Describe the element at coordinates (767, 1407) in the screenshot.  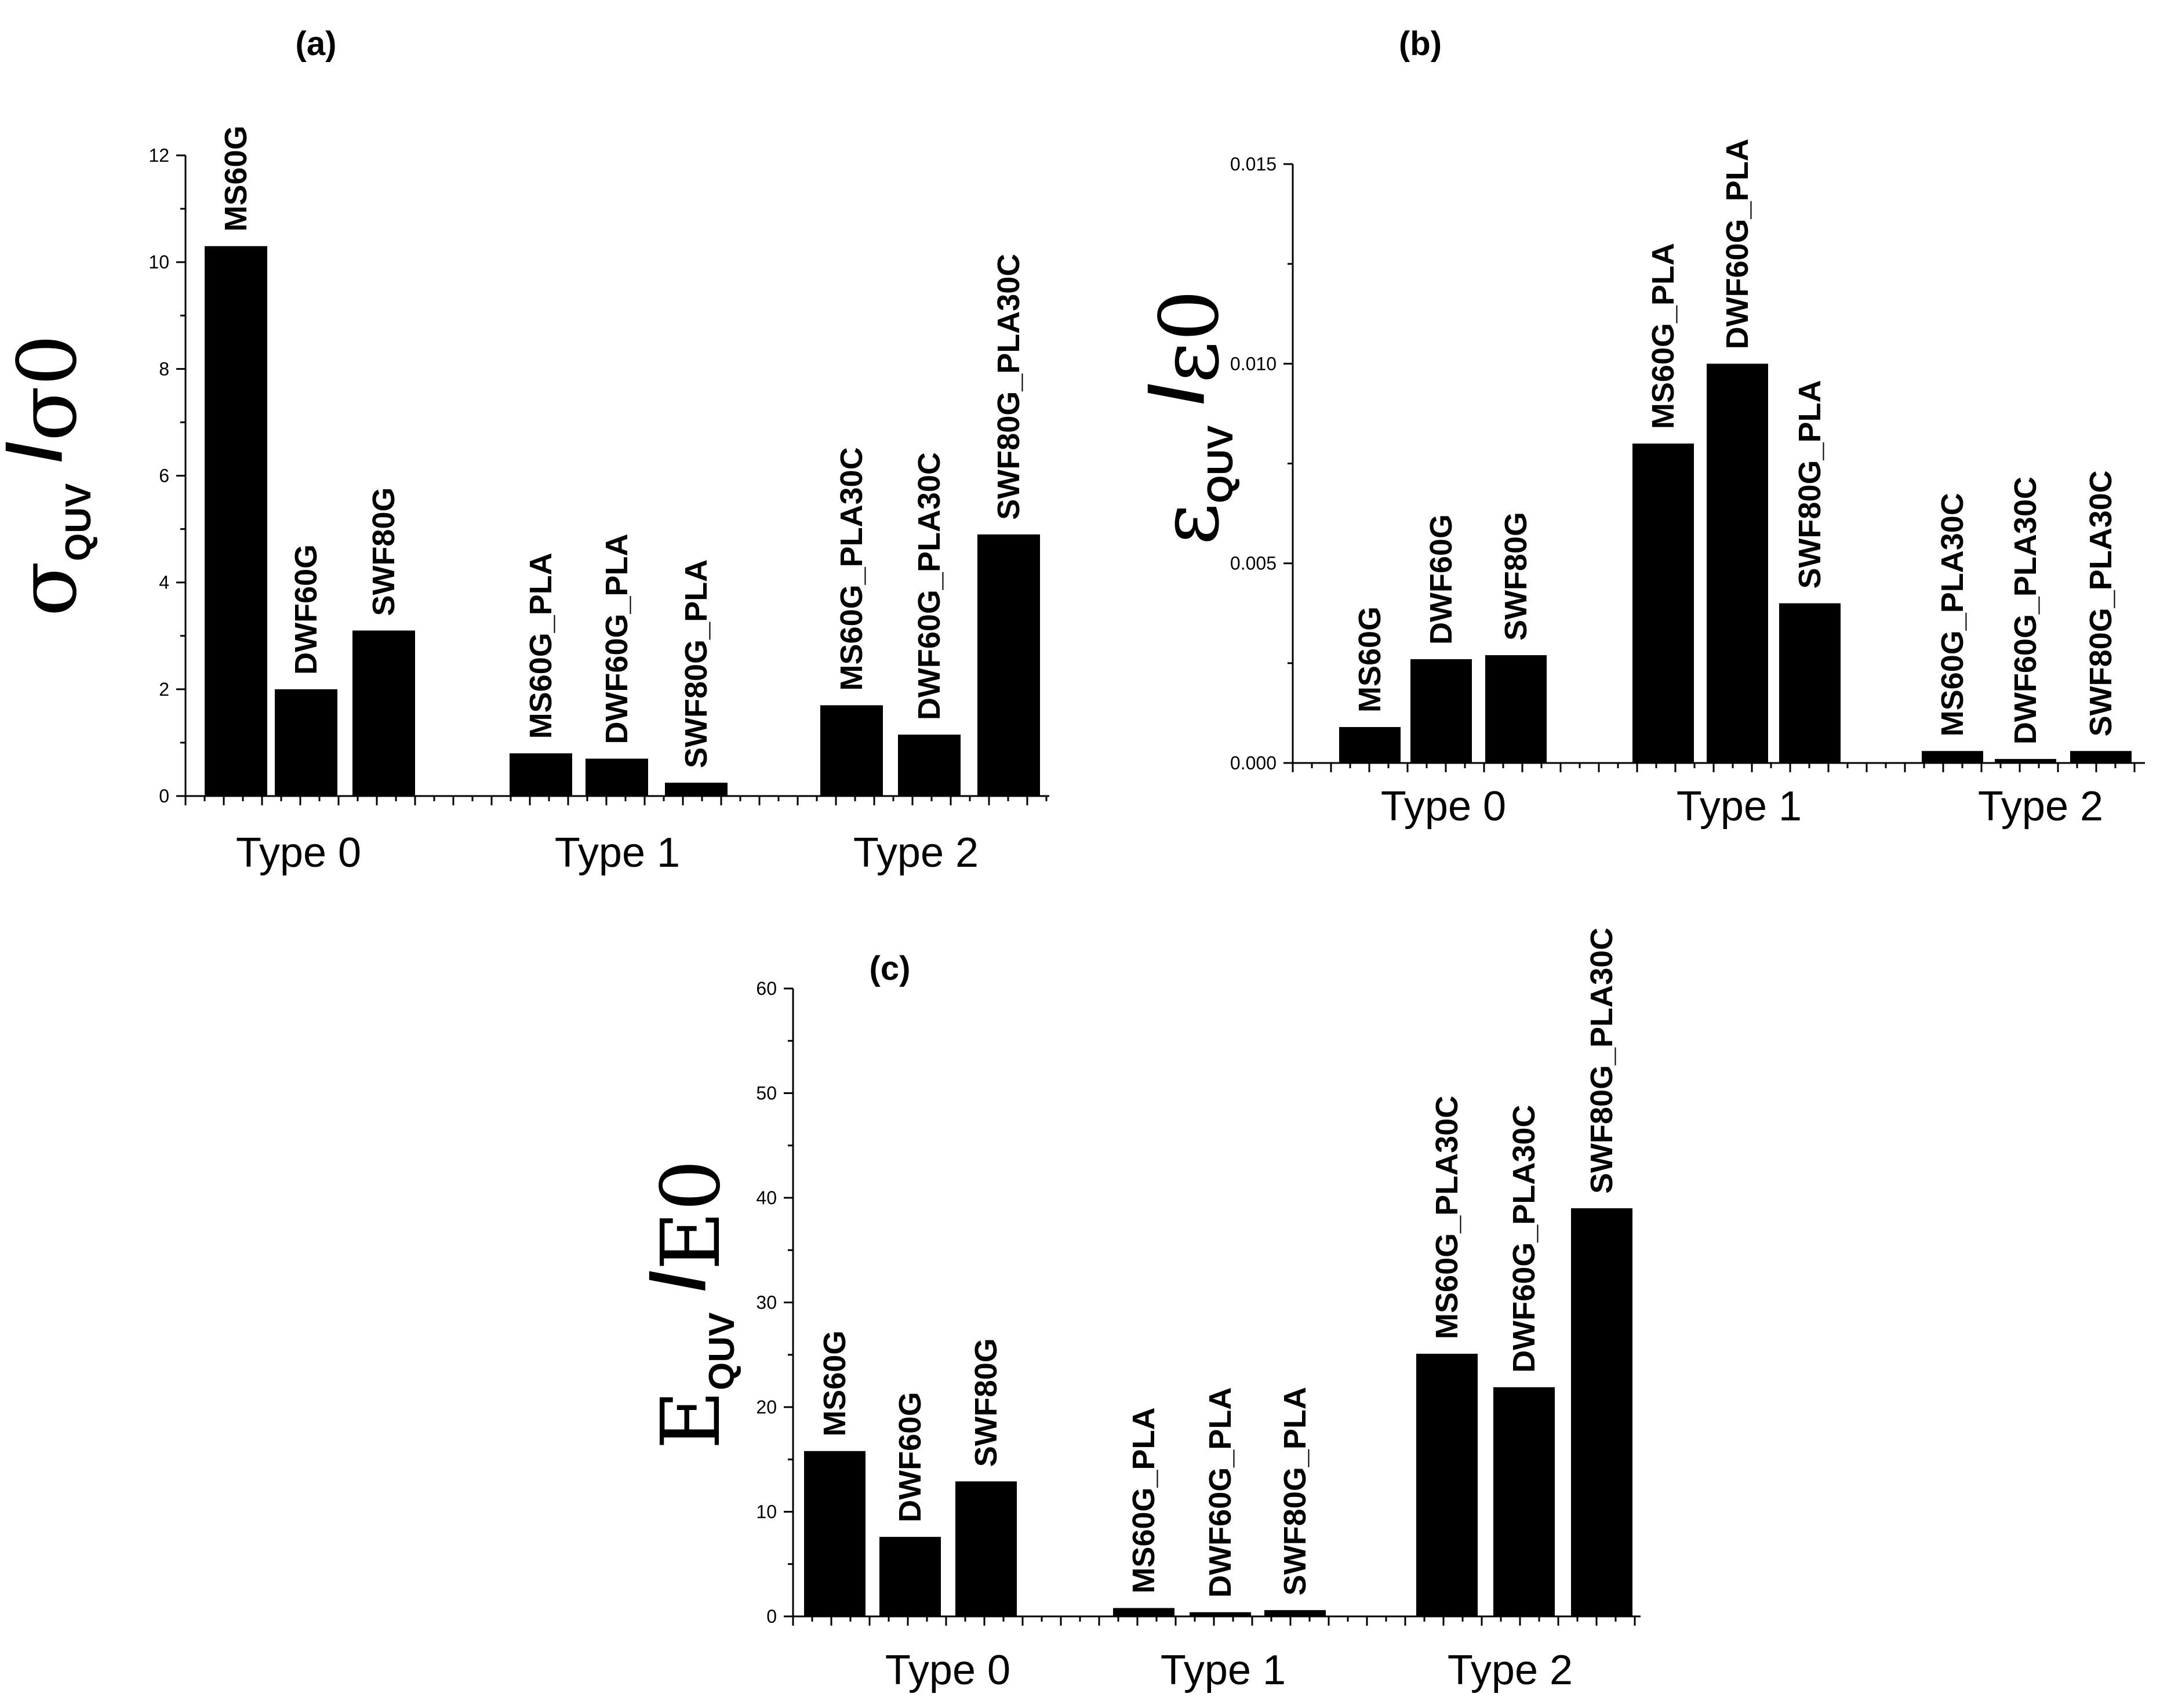
I see `y-tick-label: 20` at that location.